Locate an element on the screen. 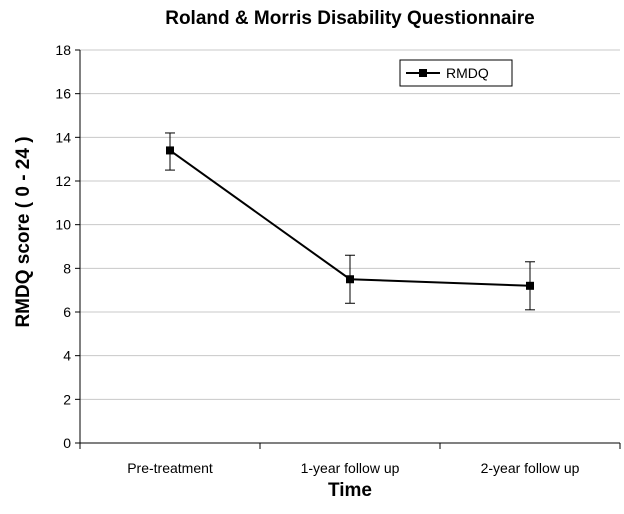 This screenshot has height=514, width=624. y-tick-label: 8 is located at coordinates (67, 268).